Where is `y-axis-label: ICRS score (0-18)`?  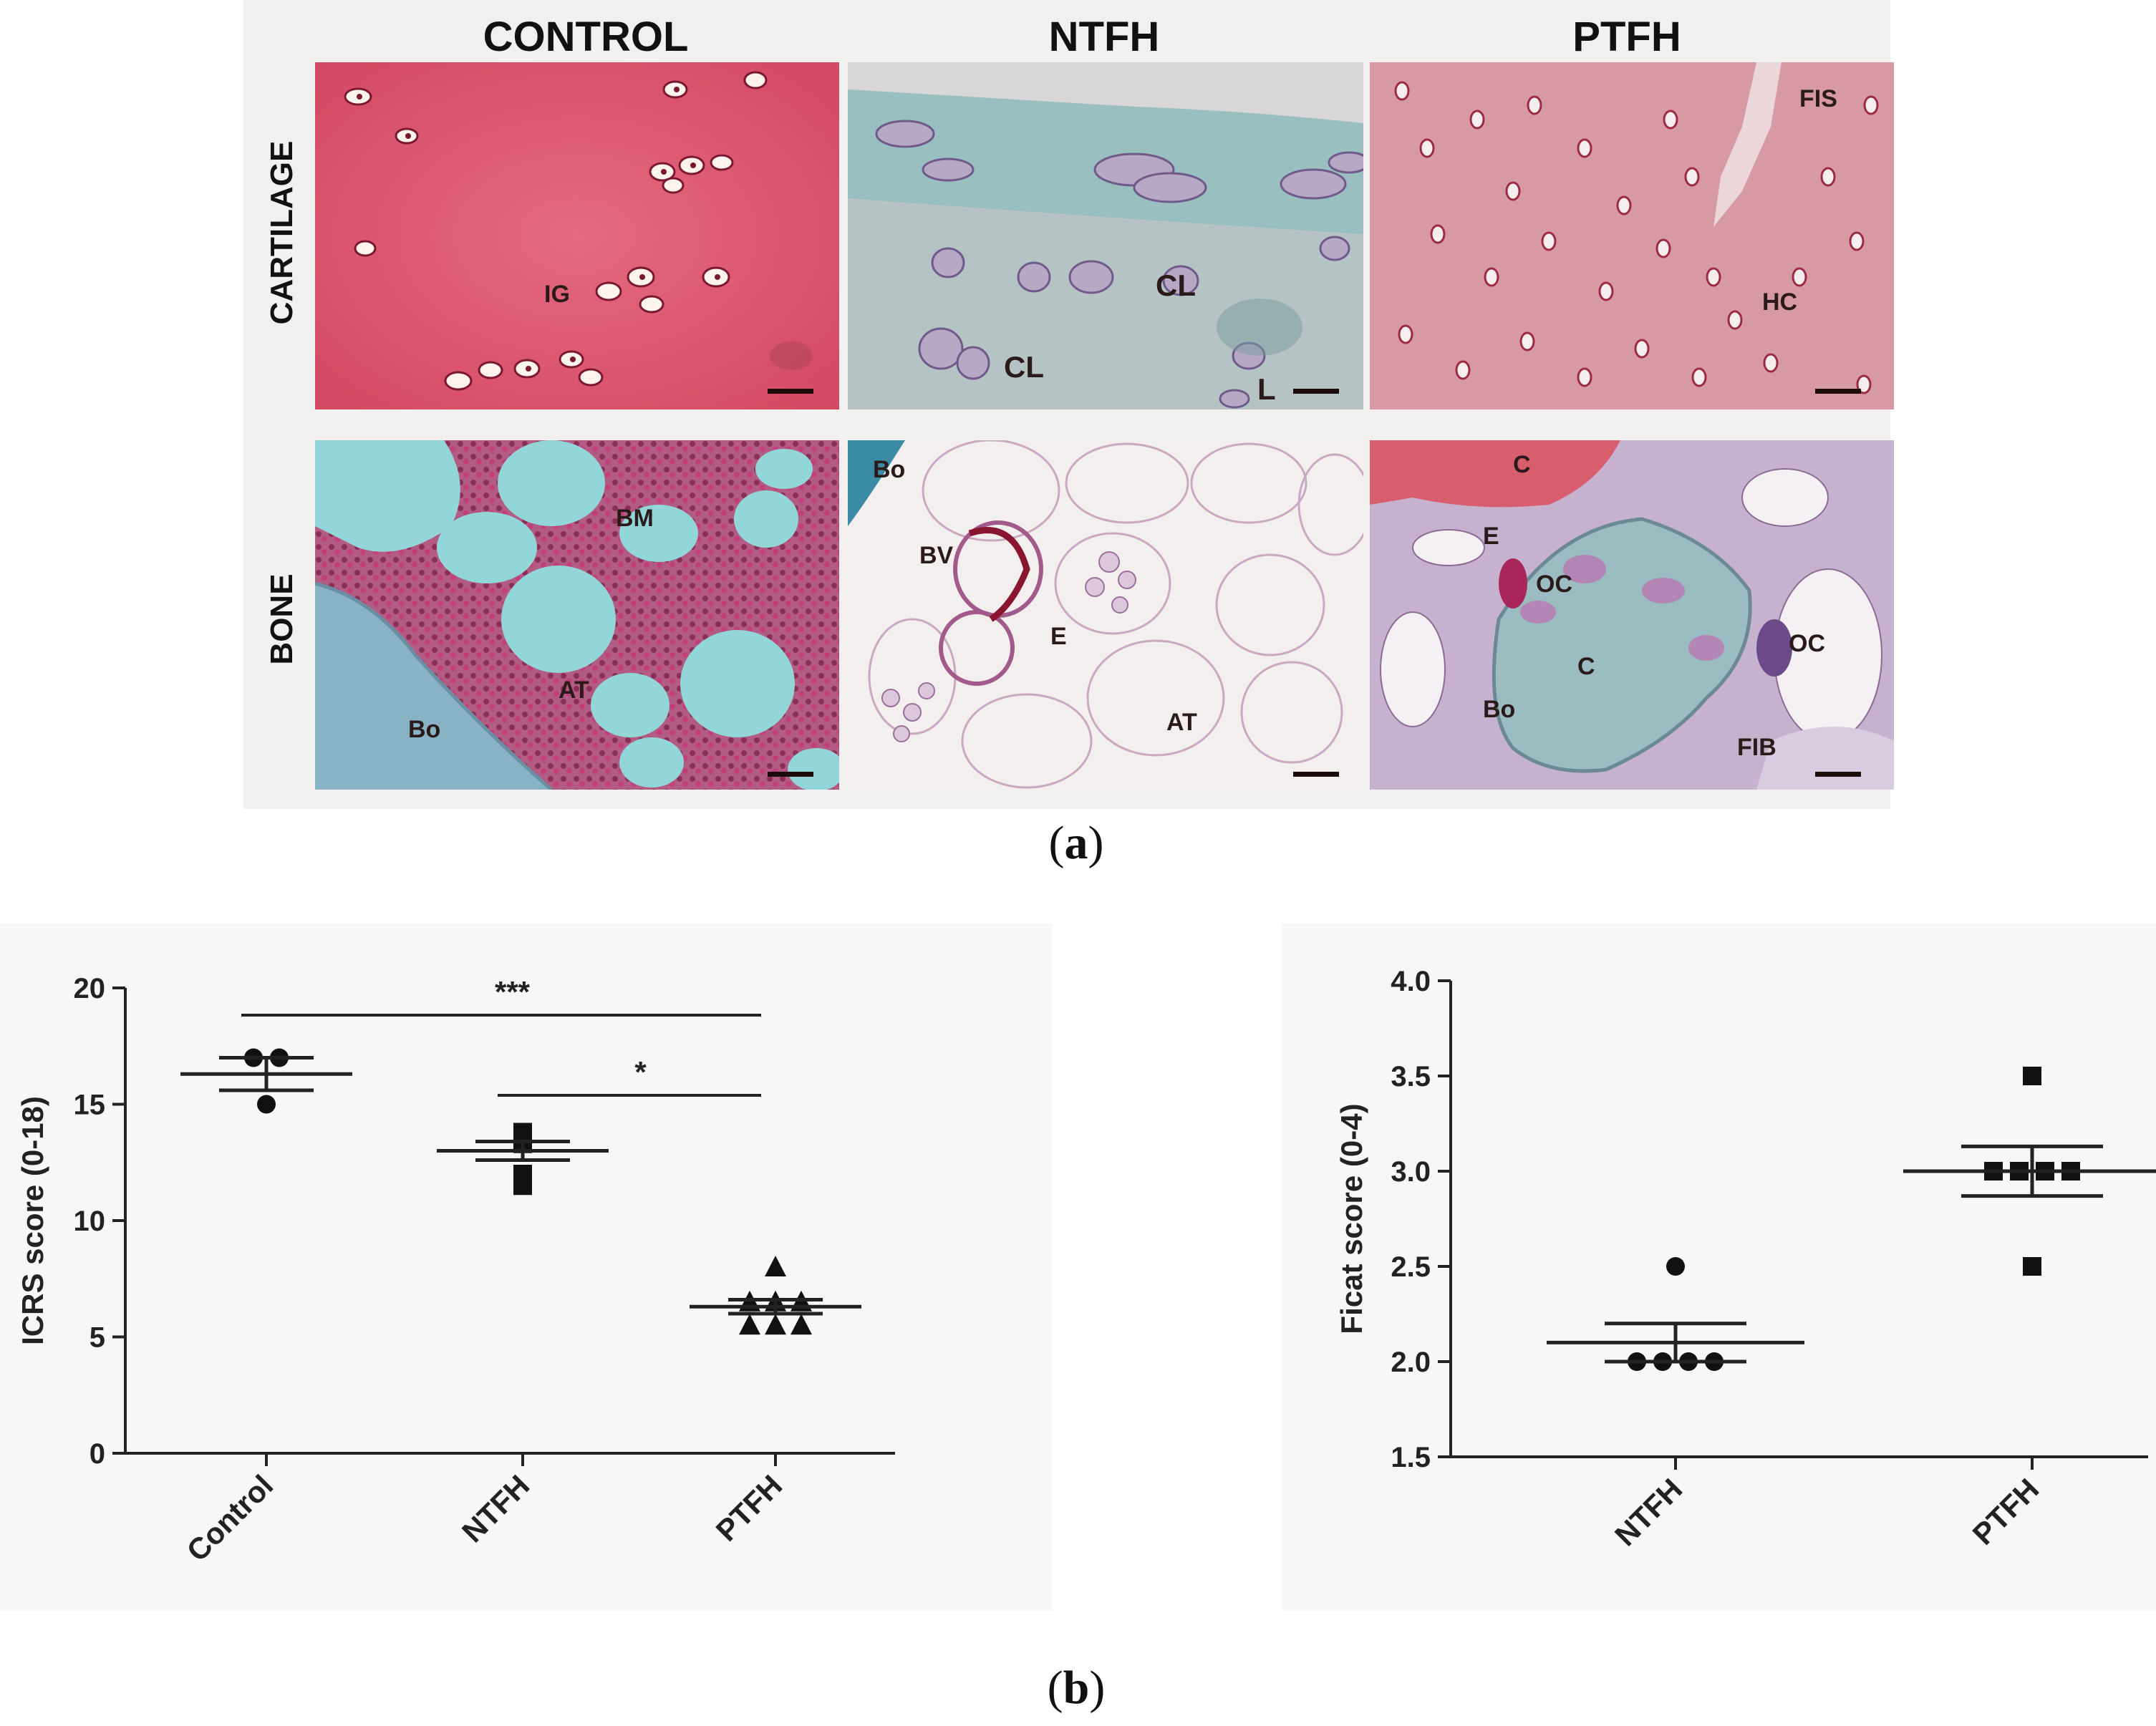 y-axis-label: ICRS score (0-18) is located at coordinates (32, 1220).